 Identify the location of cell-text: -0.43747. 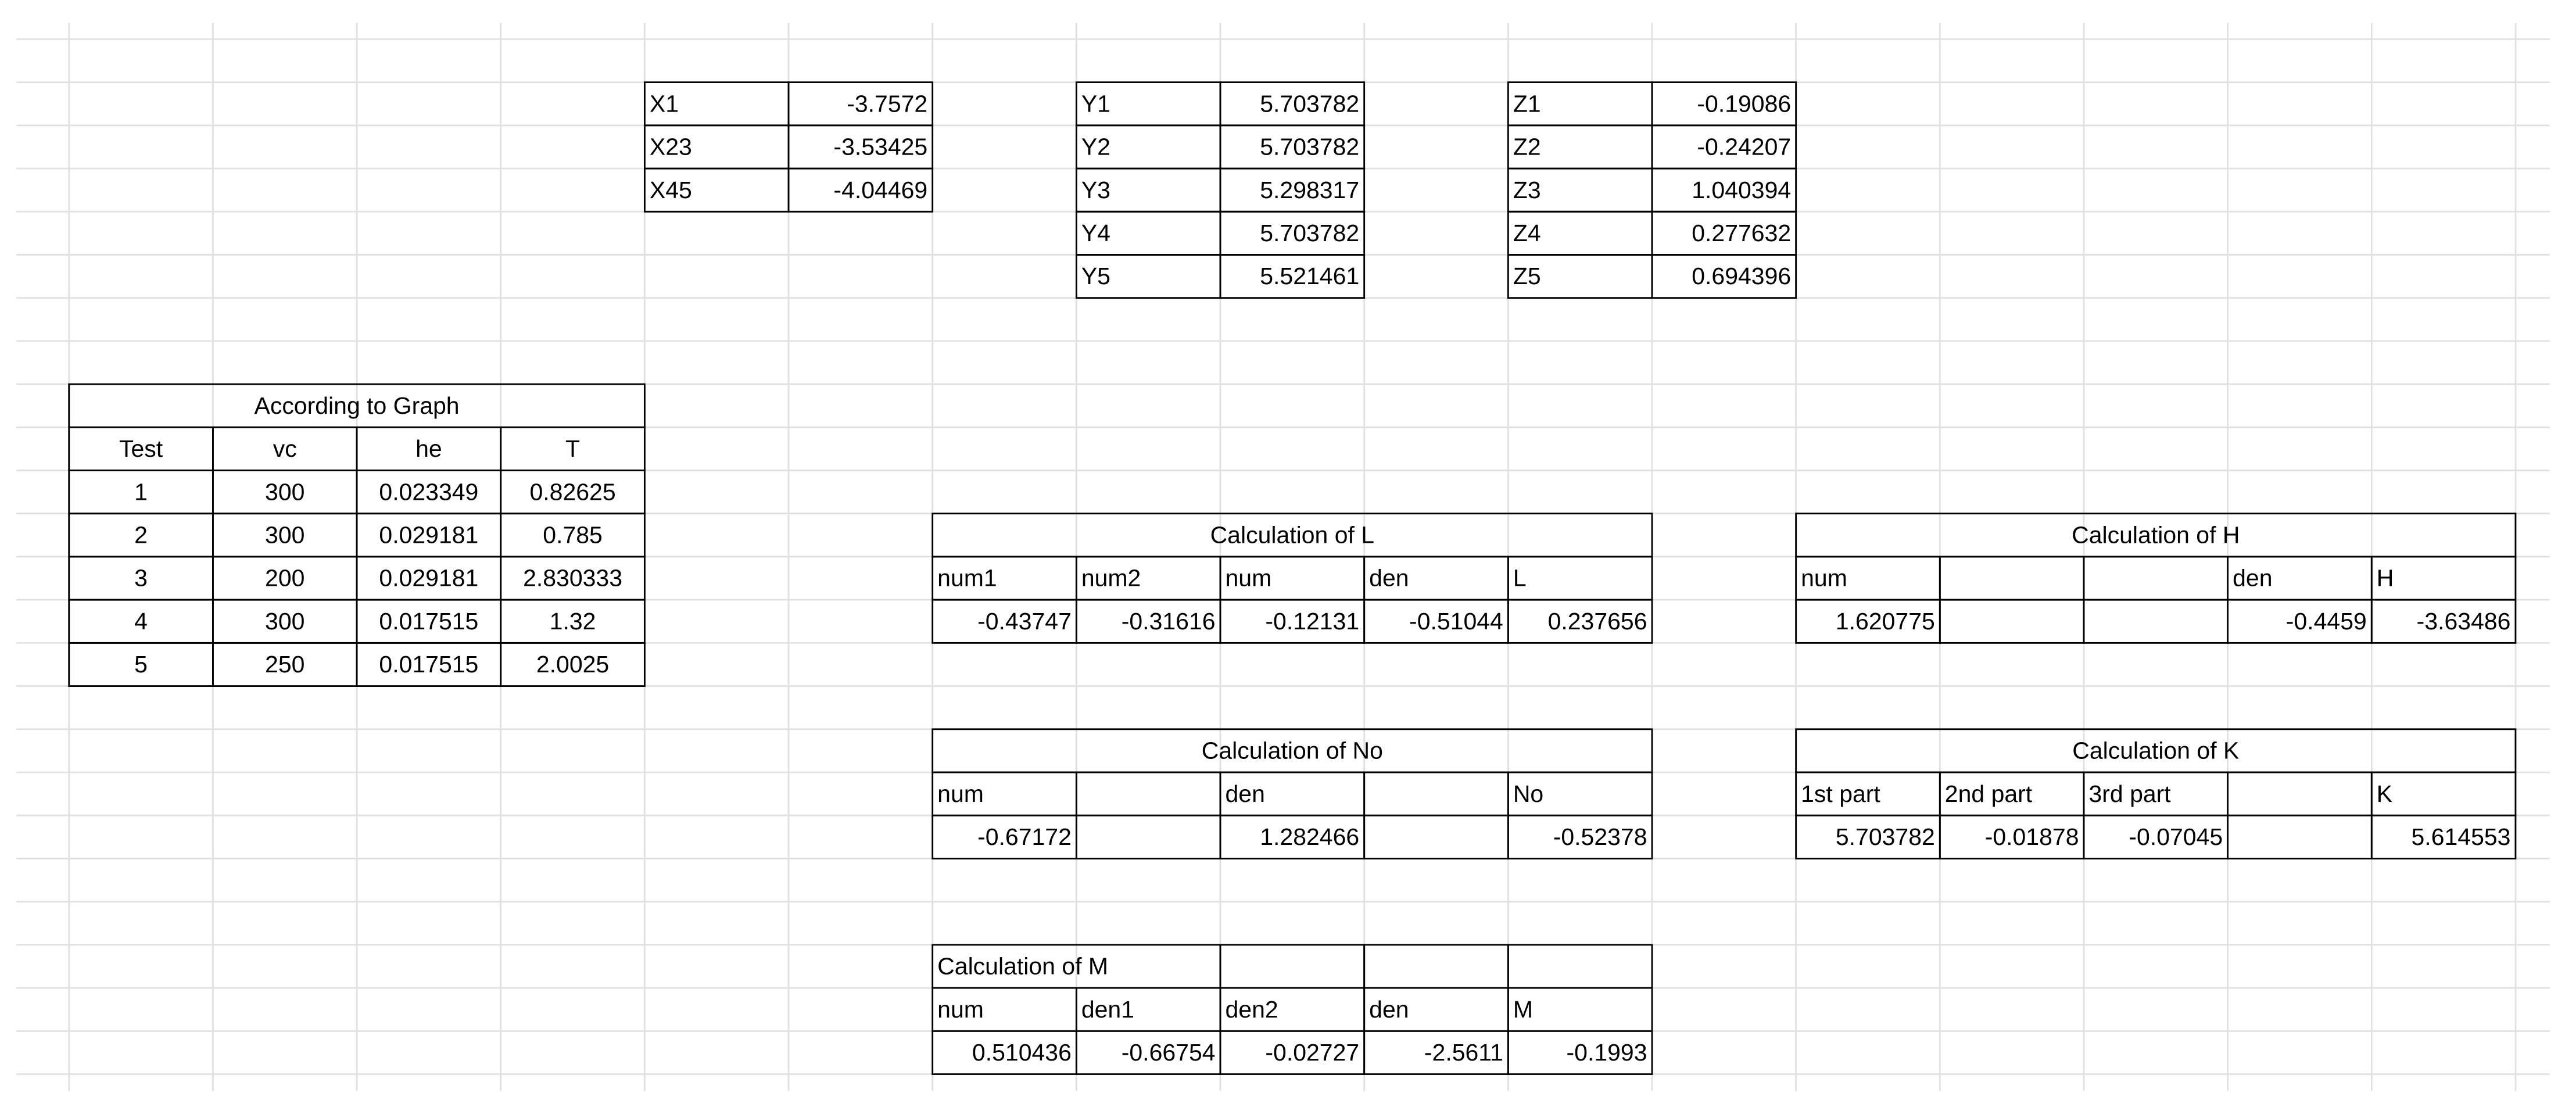
(1024, 621).